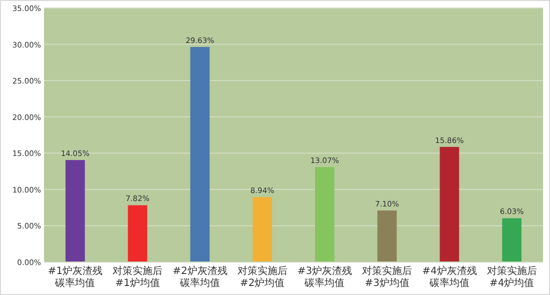 The width and height of the screenshot is (550, 295). What do you see at coordinates (511, 277) in the screenshot?
I see `x-tick-label: 对策实施后#4炉均值` at bounding box center [511, 277].